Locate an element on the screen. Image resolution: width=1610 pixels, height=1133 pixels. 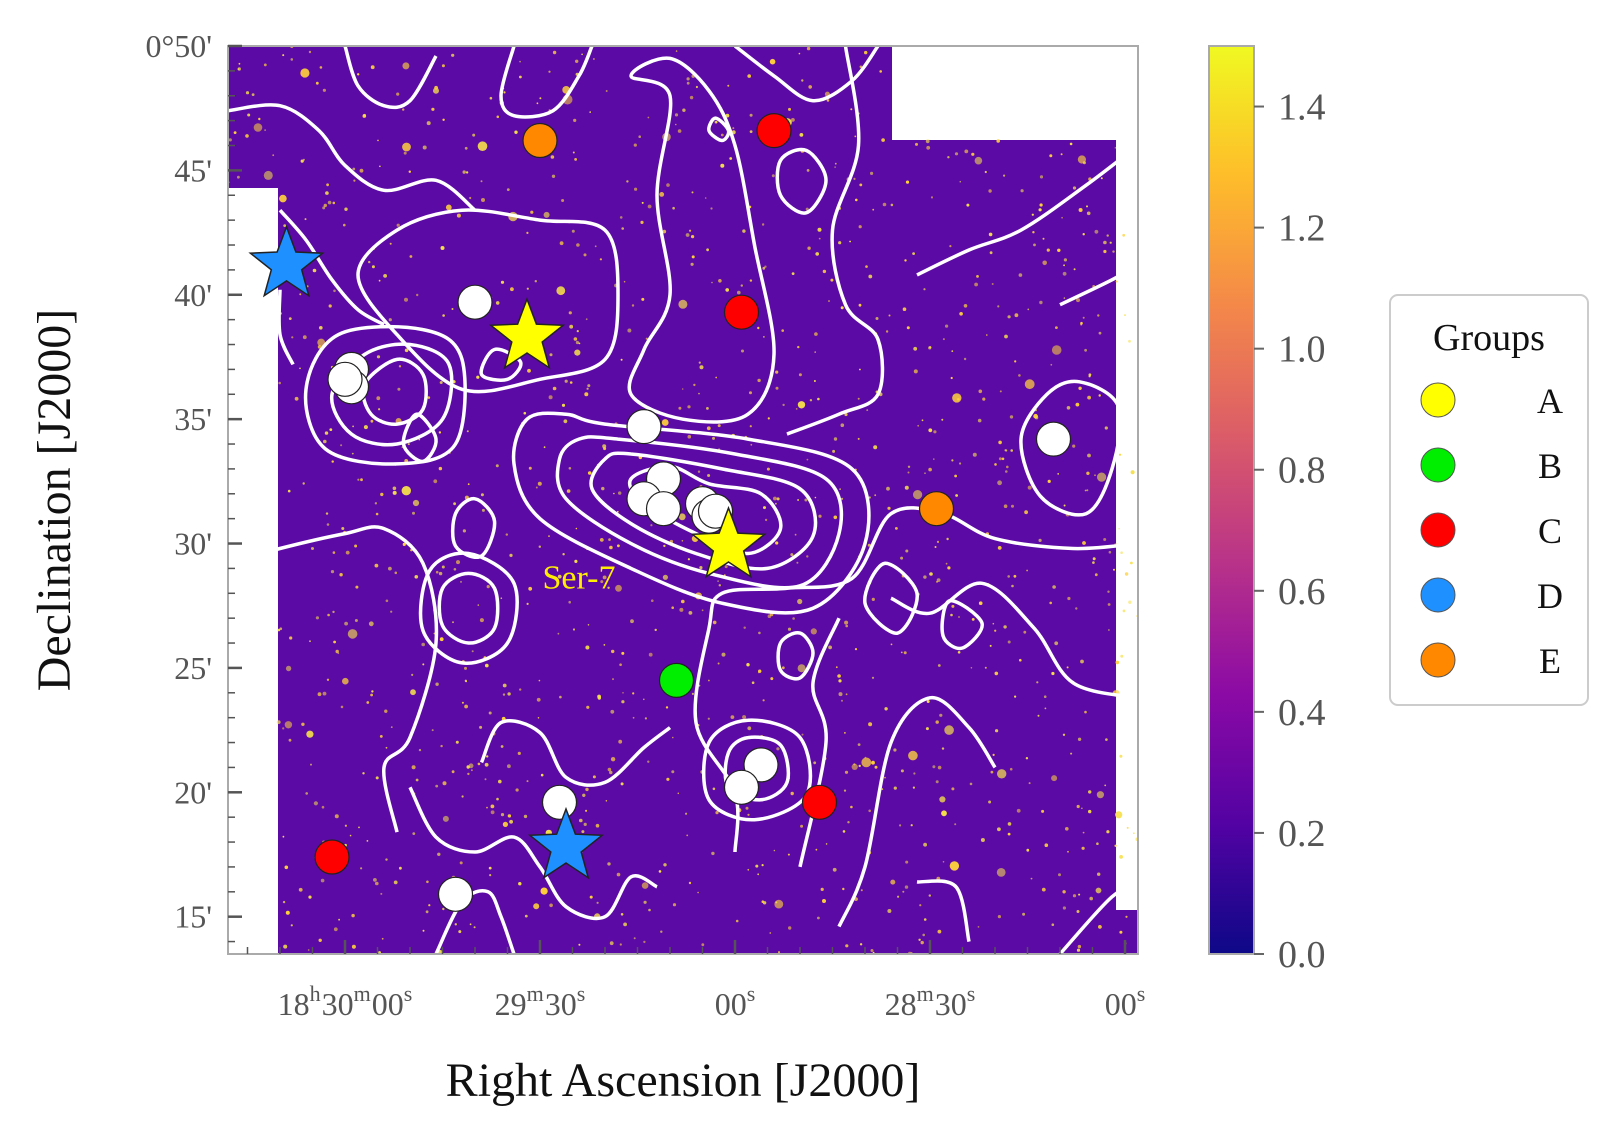
tick-digits: 00 is located at coordinates (731, 1004).